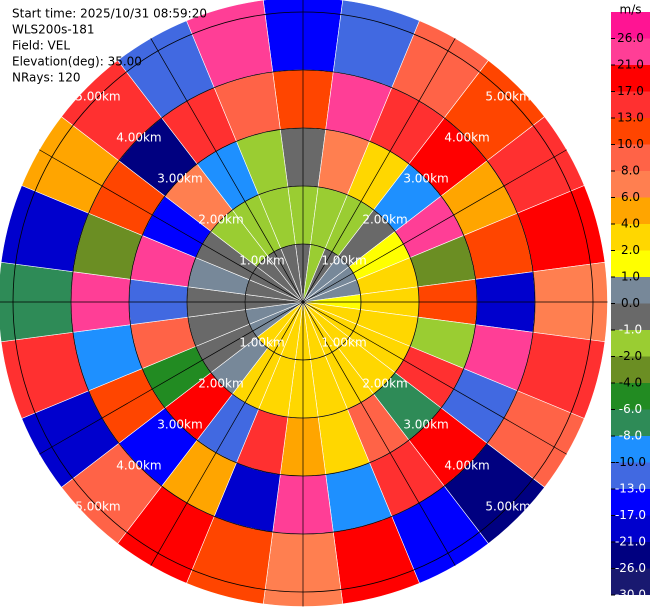 The height and width of the screenshot is (610, 650). Describe the element at coordinates (109, 14) in the screenshot. I see `header-line: Start time: 2025/10/31 08:59:20` at that location.